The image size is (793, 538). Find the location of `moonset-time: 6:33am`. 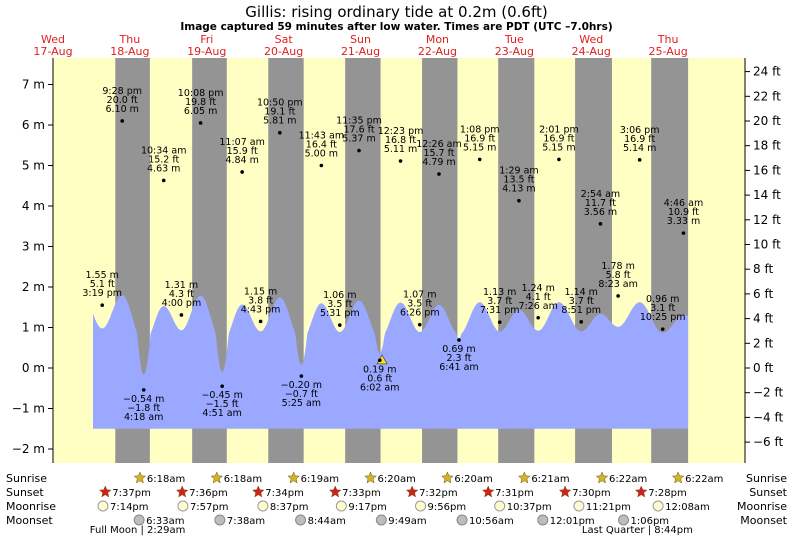

moonset-time: 6:33am is located at coordinates (165, 521).